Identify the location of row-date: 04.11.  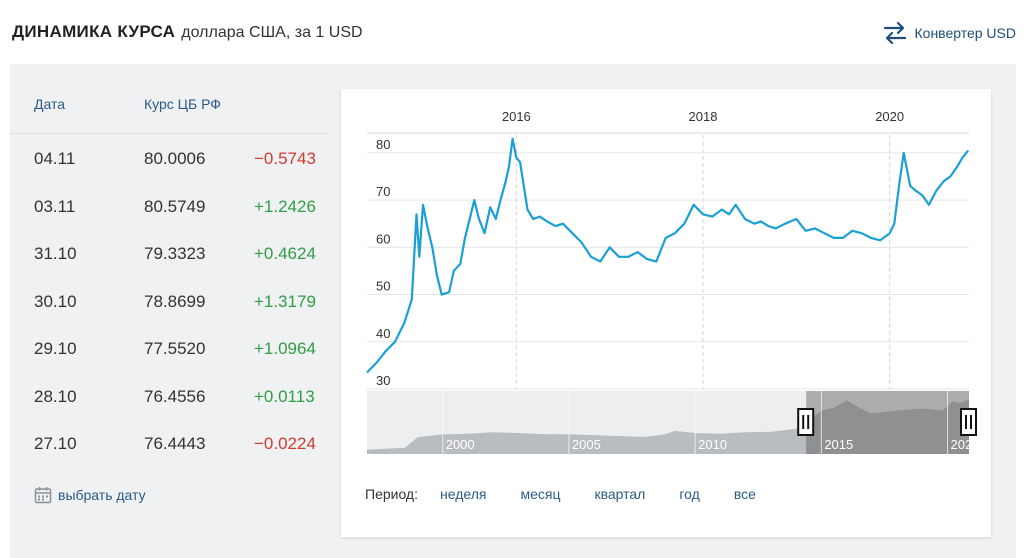
(55, 158).